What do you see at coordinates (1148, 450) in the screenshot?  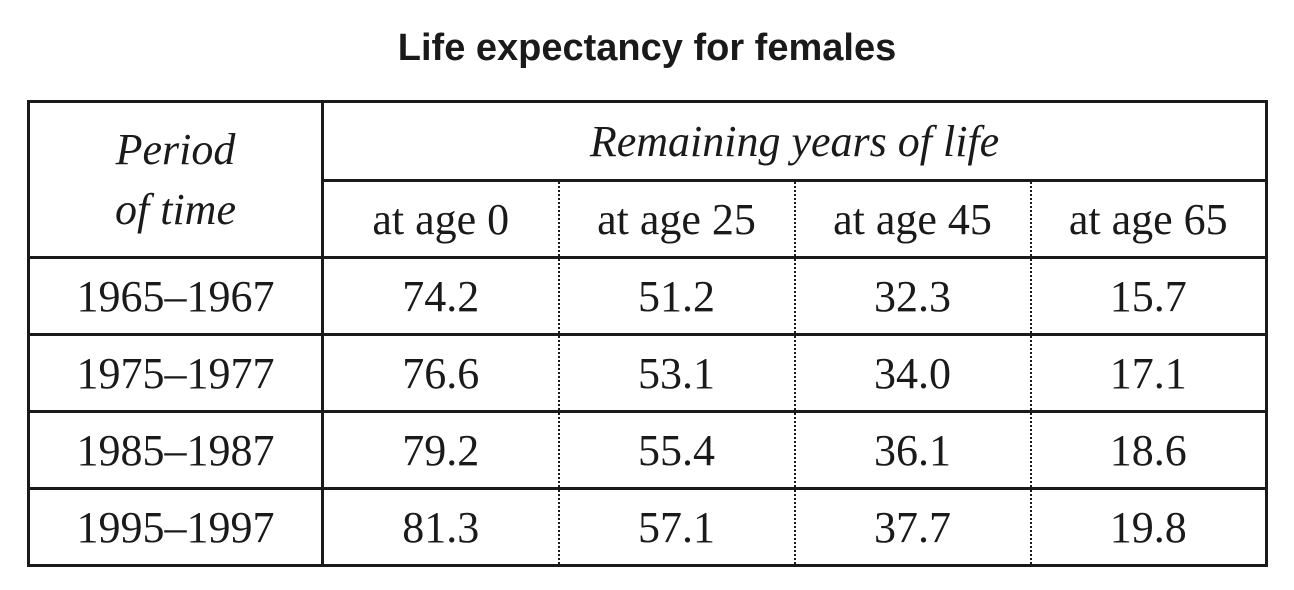 I see `value-cell: 18.6` at bounding box center [1148, 450].